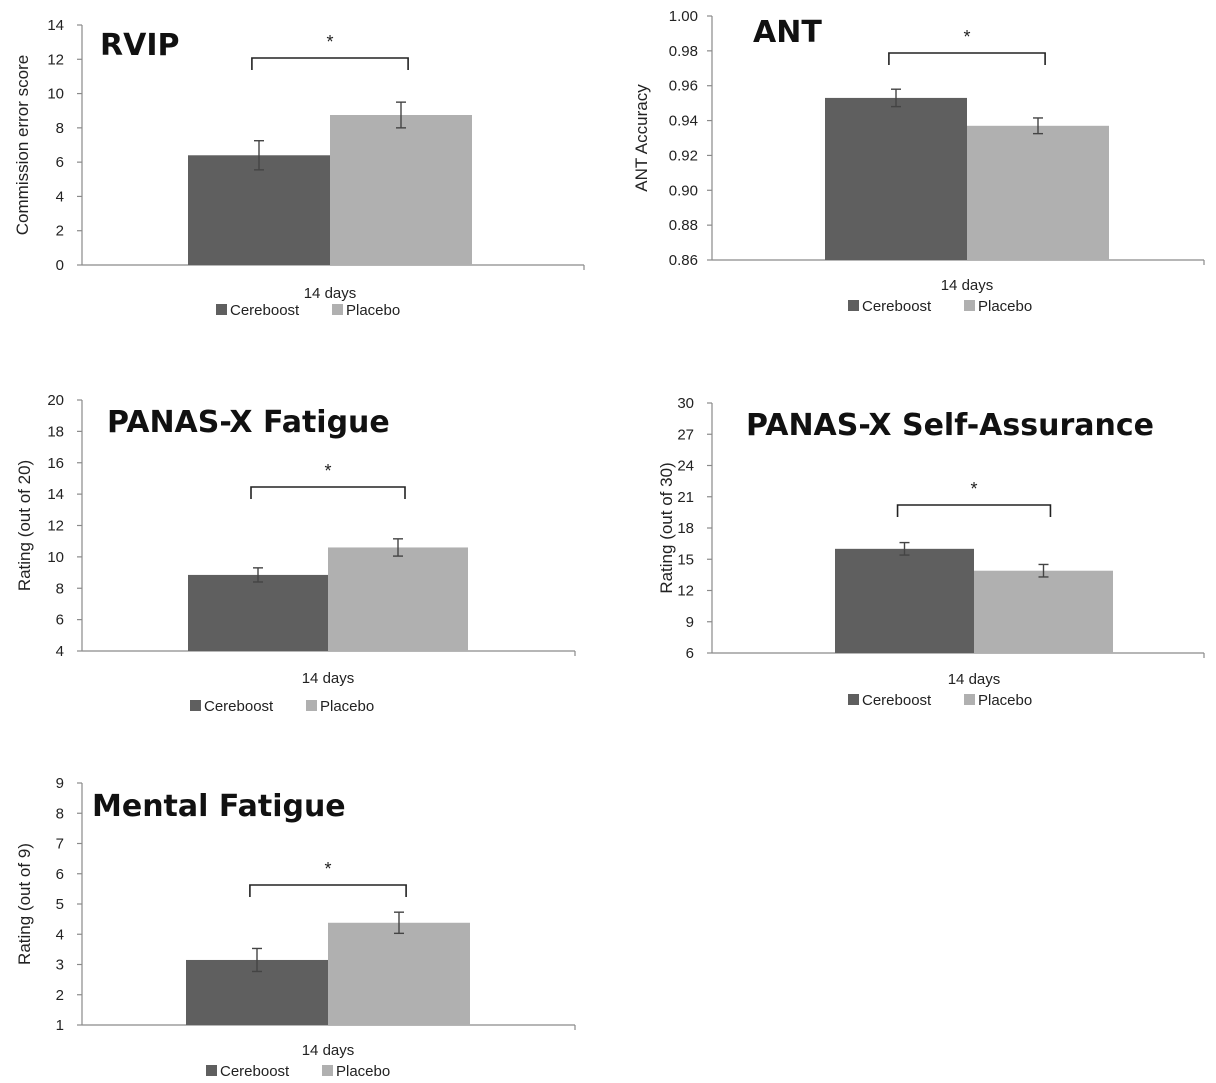  What do you see at coordinates (950, 425) in the screenshot?
I see `chart-panas-x-self-assurance-title: PANAS-X Self-Assurance` at bounding box center [950, 425].